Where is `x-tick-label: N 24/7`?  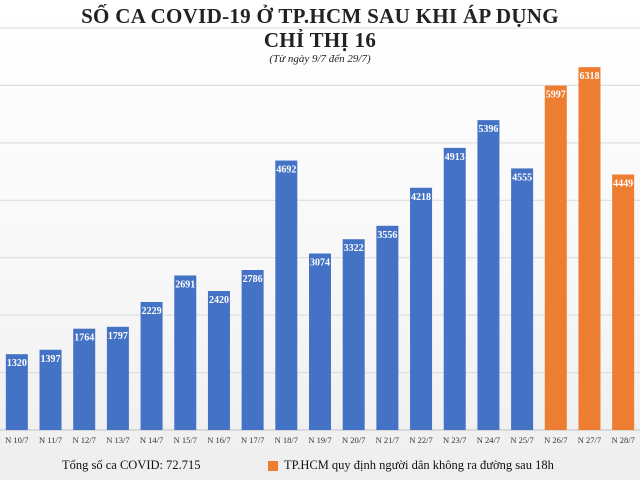 x-tick-label: N 24/7 is located at coordinates (488, 440).